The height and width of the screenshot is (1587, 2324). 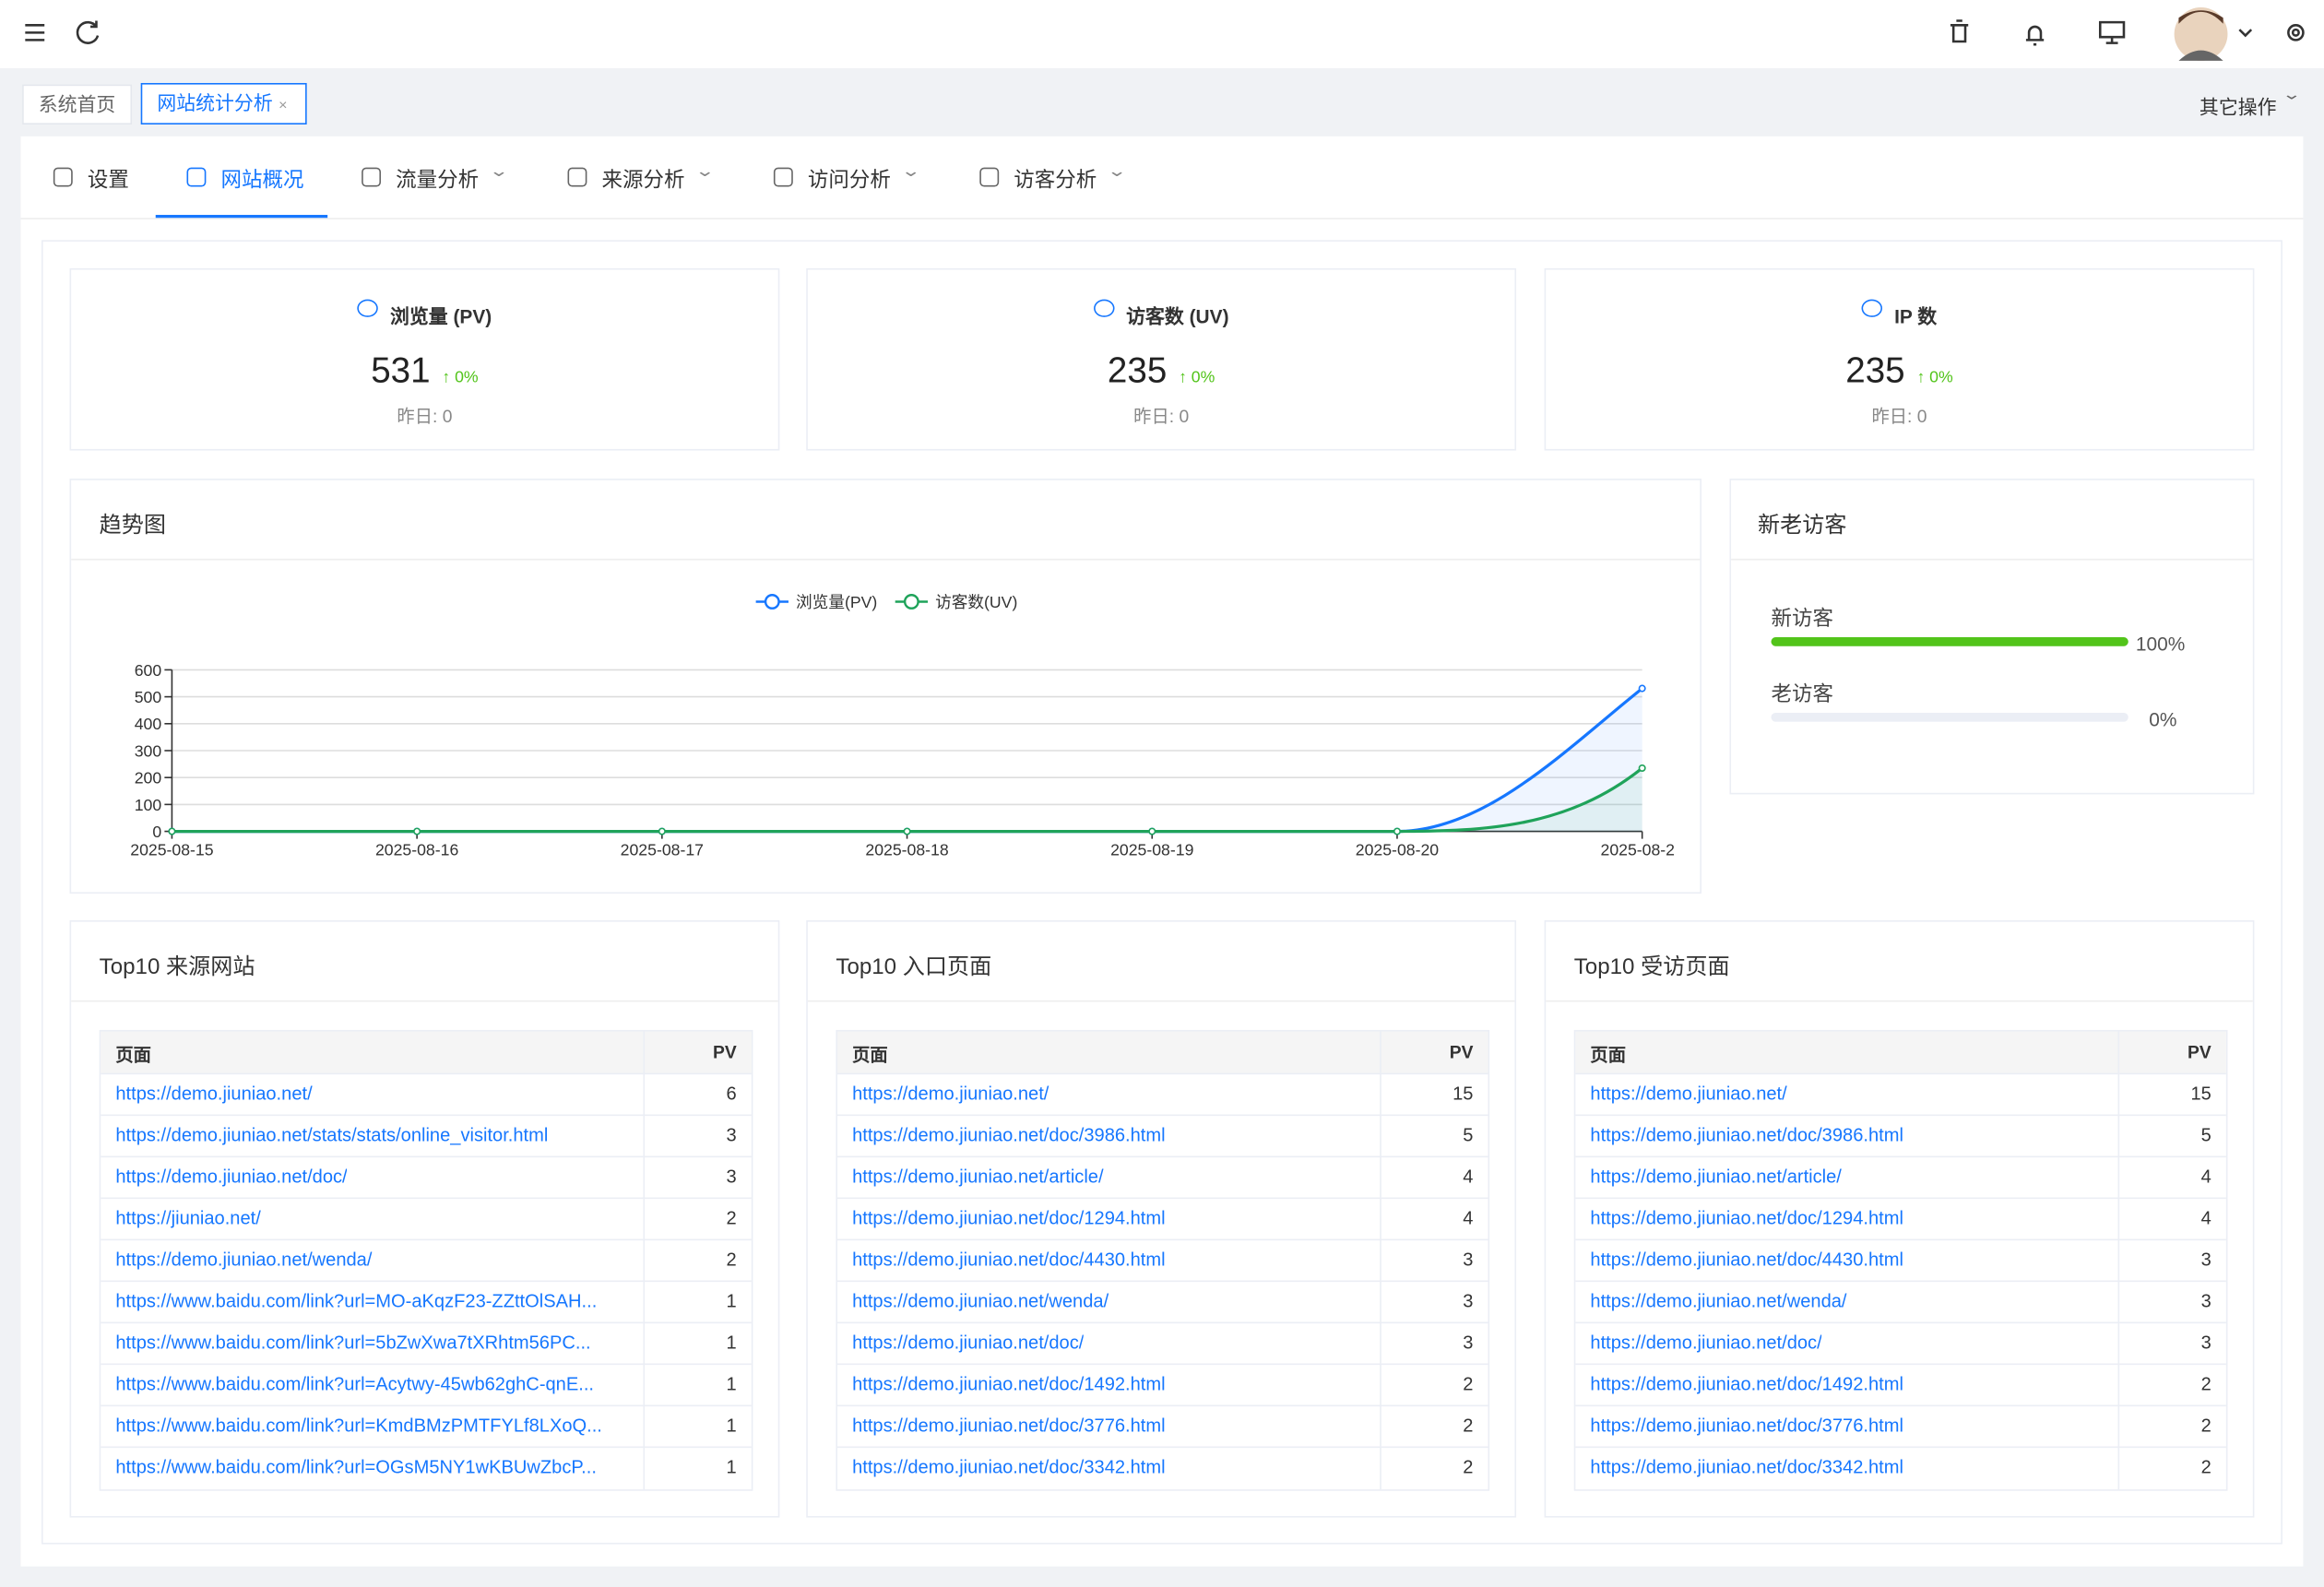 I want to click on other-ops: 其它操作, so click(x=2238, y=107).